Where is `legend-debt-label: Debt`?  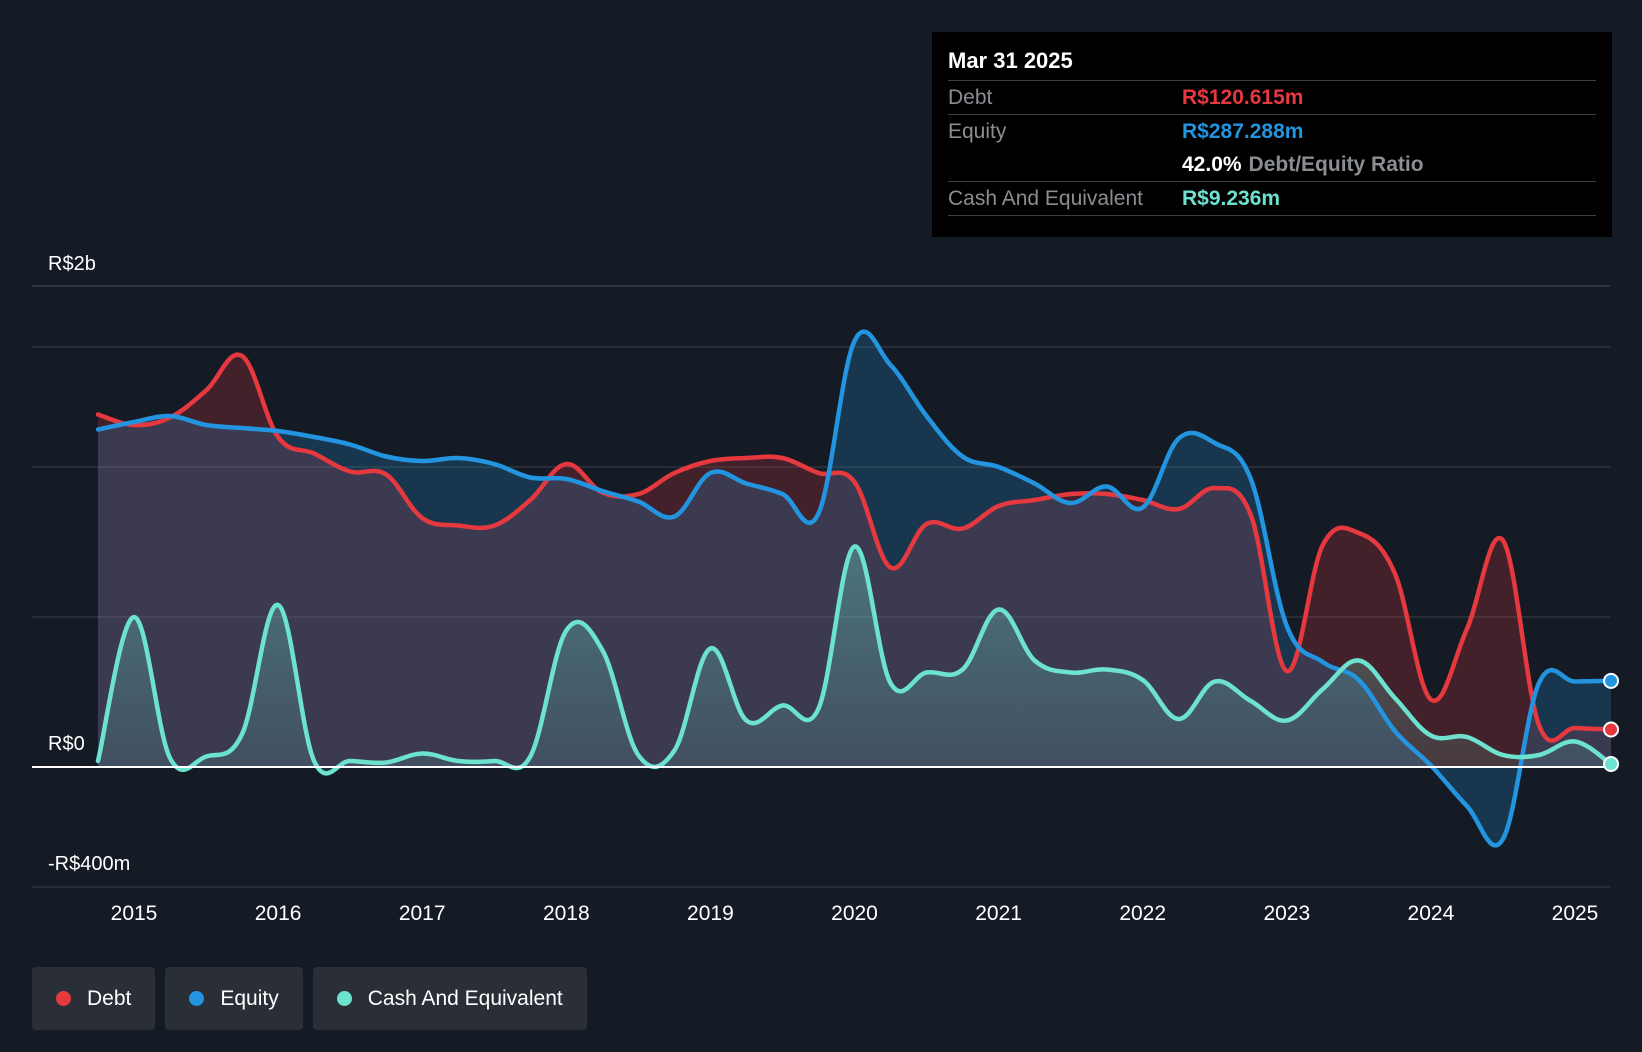
legend-debt-label: Debt is located at coordinates (109, 998).